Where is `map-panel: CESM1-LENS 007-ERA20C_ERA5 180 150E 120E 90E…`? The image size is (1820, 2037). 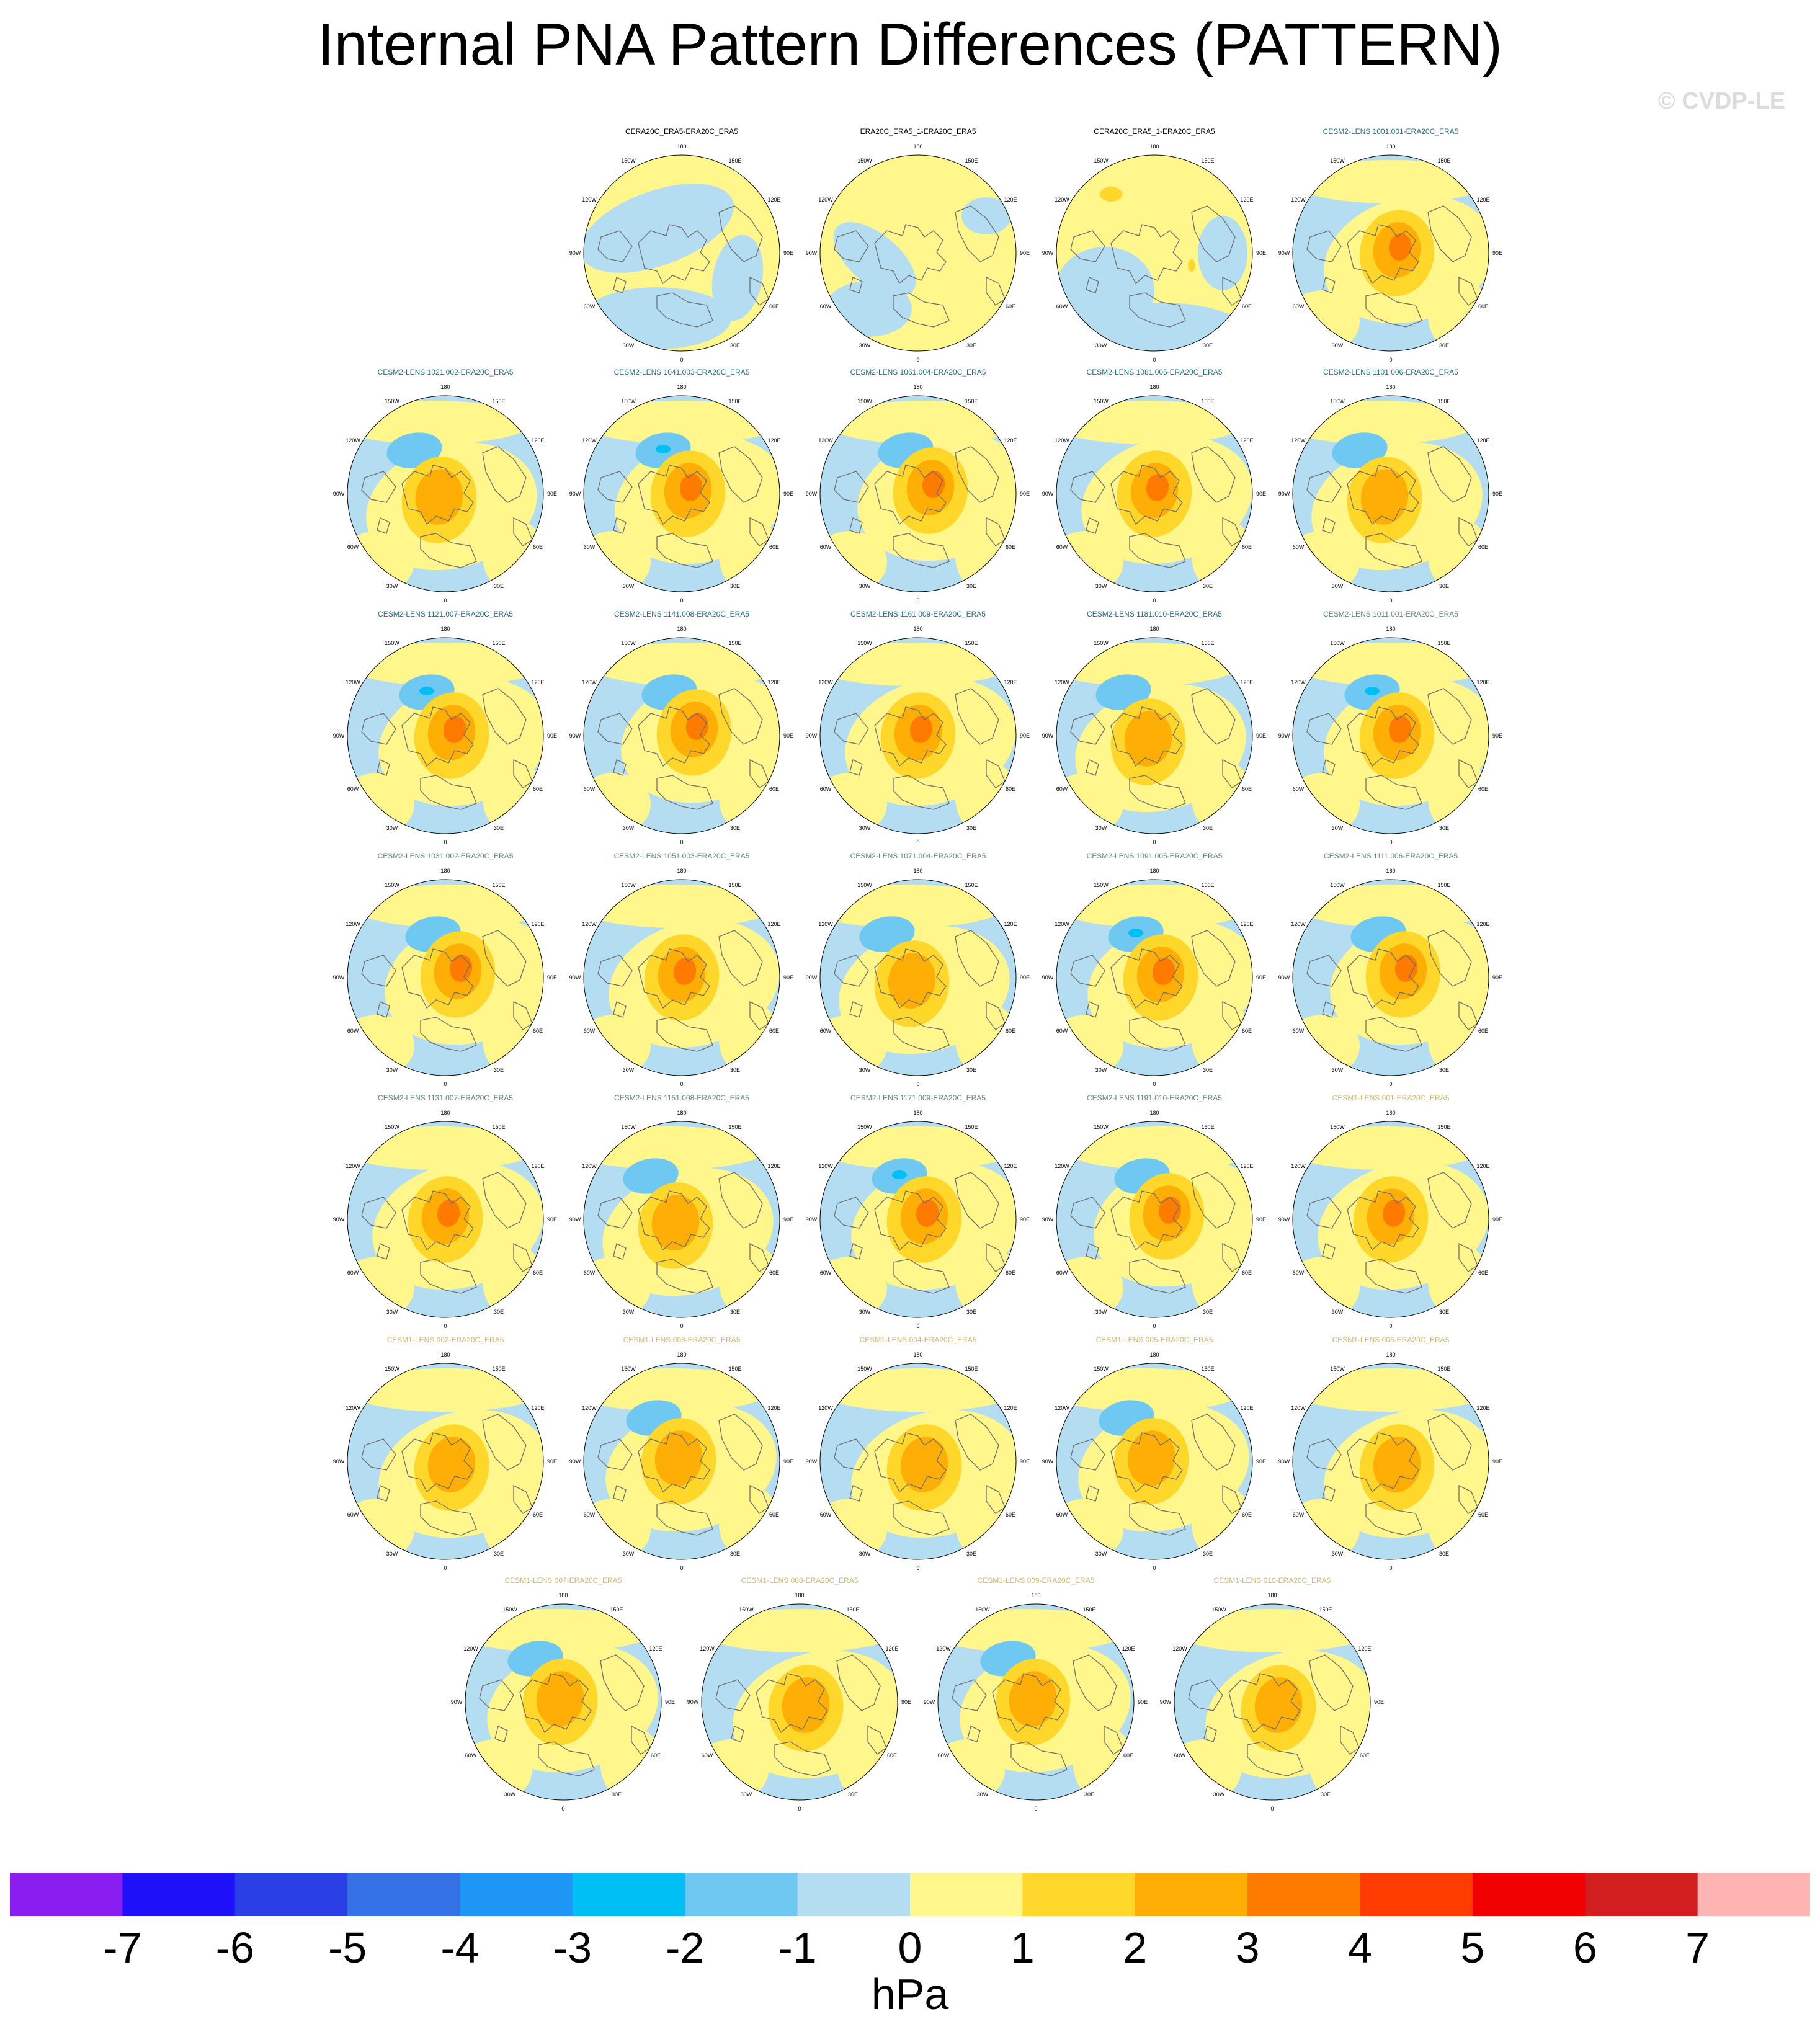 map-panel: CESM1-LENS 007-ERA20C_ERA5 180 150E 120E 90E… is located at coordinates (563, 1697).